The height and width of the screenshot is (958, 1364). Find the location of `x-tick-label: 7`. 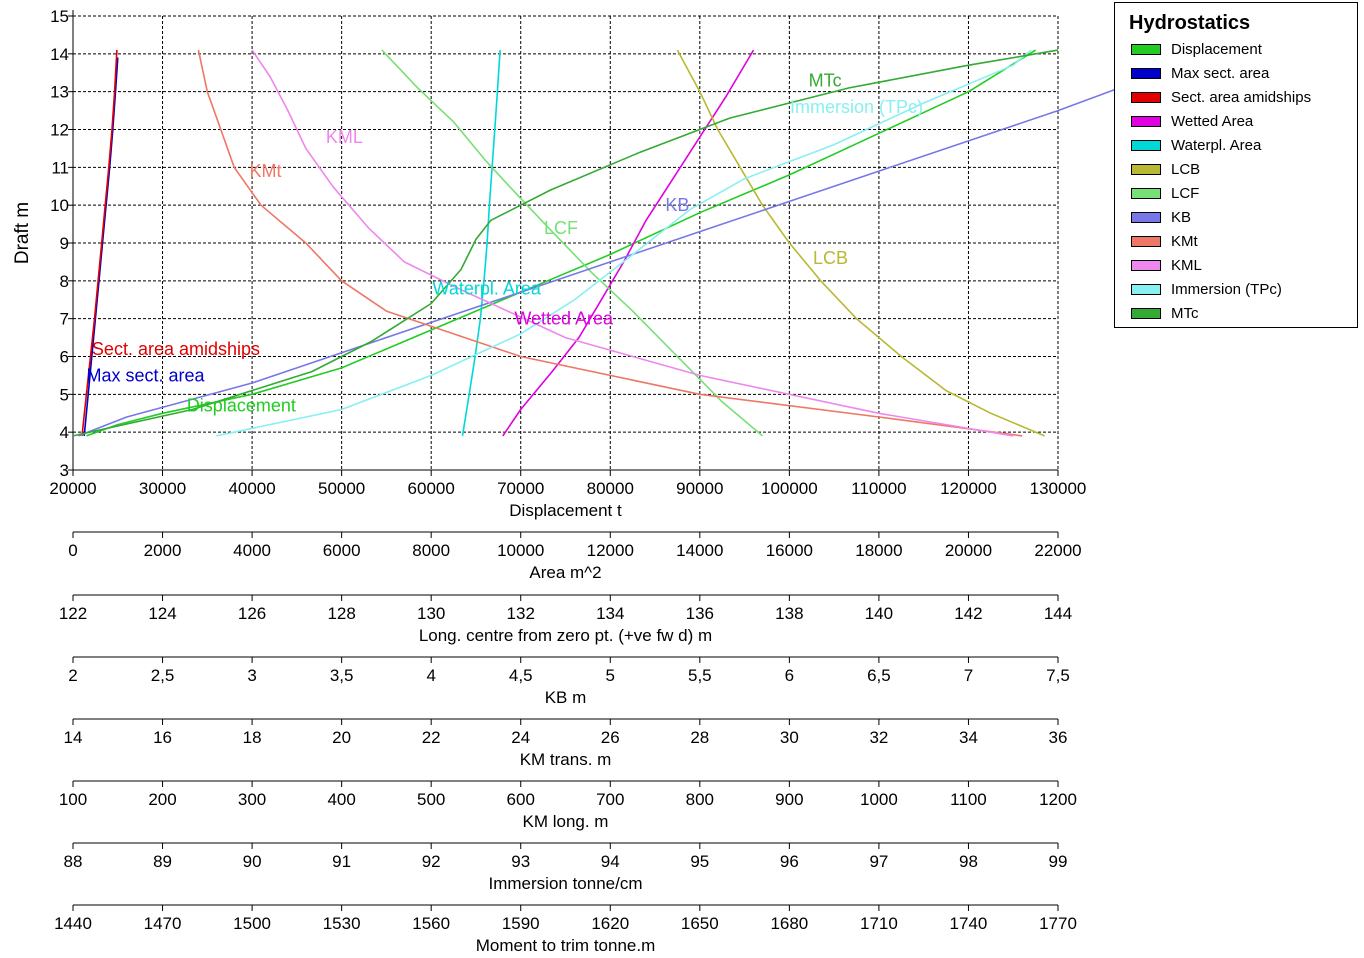

x-tick-label: 7 is located at coordinates (968, 675).